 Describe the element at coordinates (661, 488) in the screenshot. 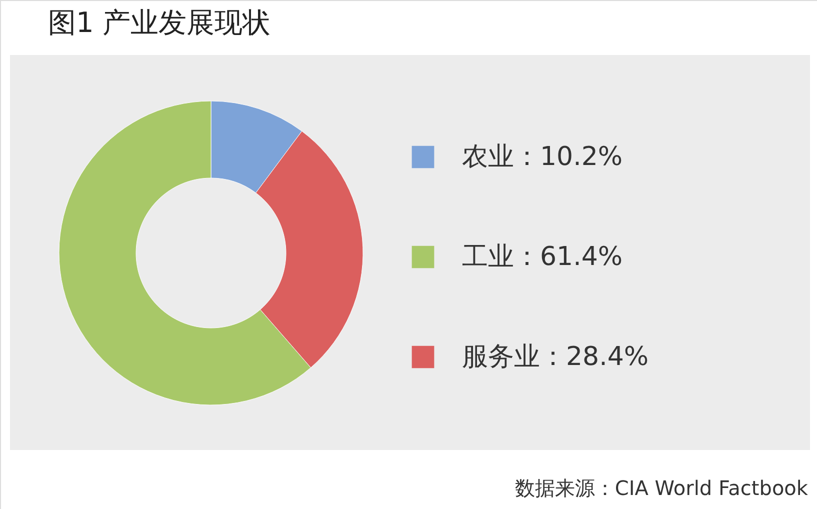

I see `source-note: 数据来源：CIA World Factbook` at that location.